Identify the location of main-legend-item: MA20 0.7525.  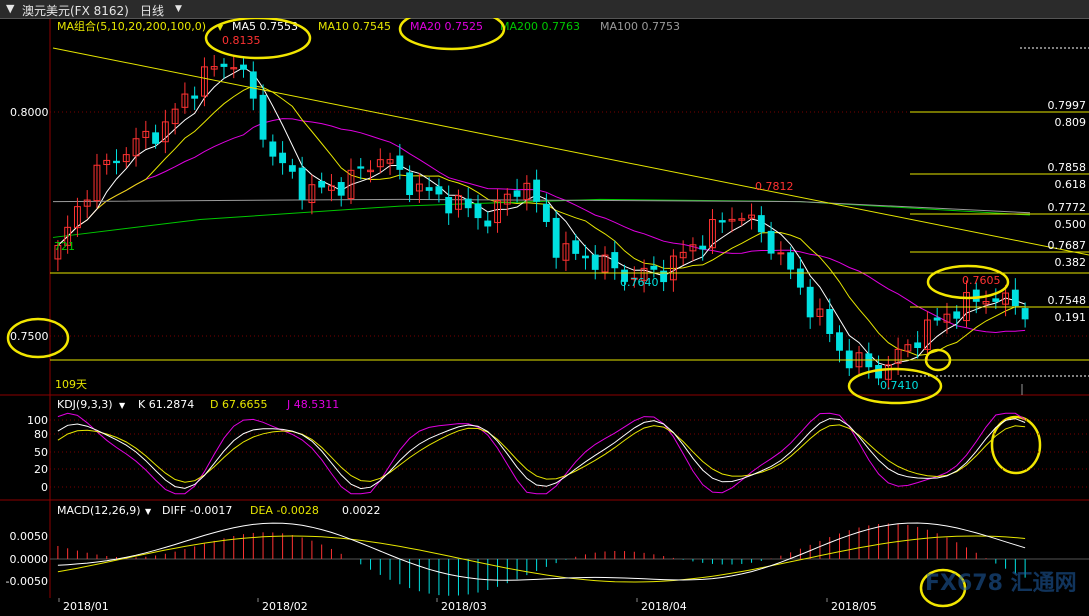
(446, 26).